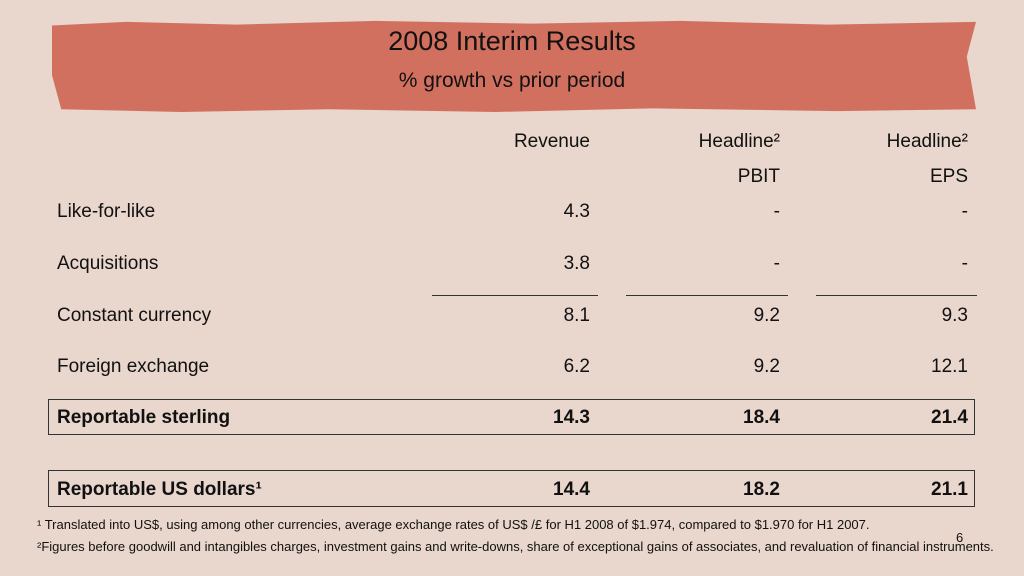 The height and width of the screenshot is (576, 1024). What do you see at coordinates (758, 176) in the screenshot?
I see `col-header-pbit-line2: PBIT` at bounding box center [758, 176].